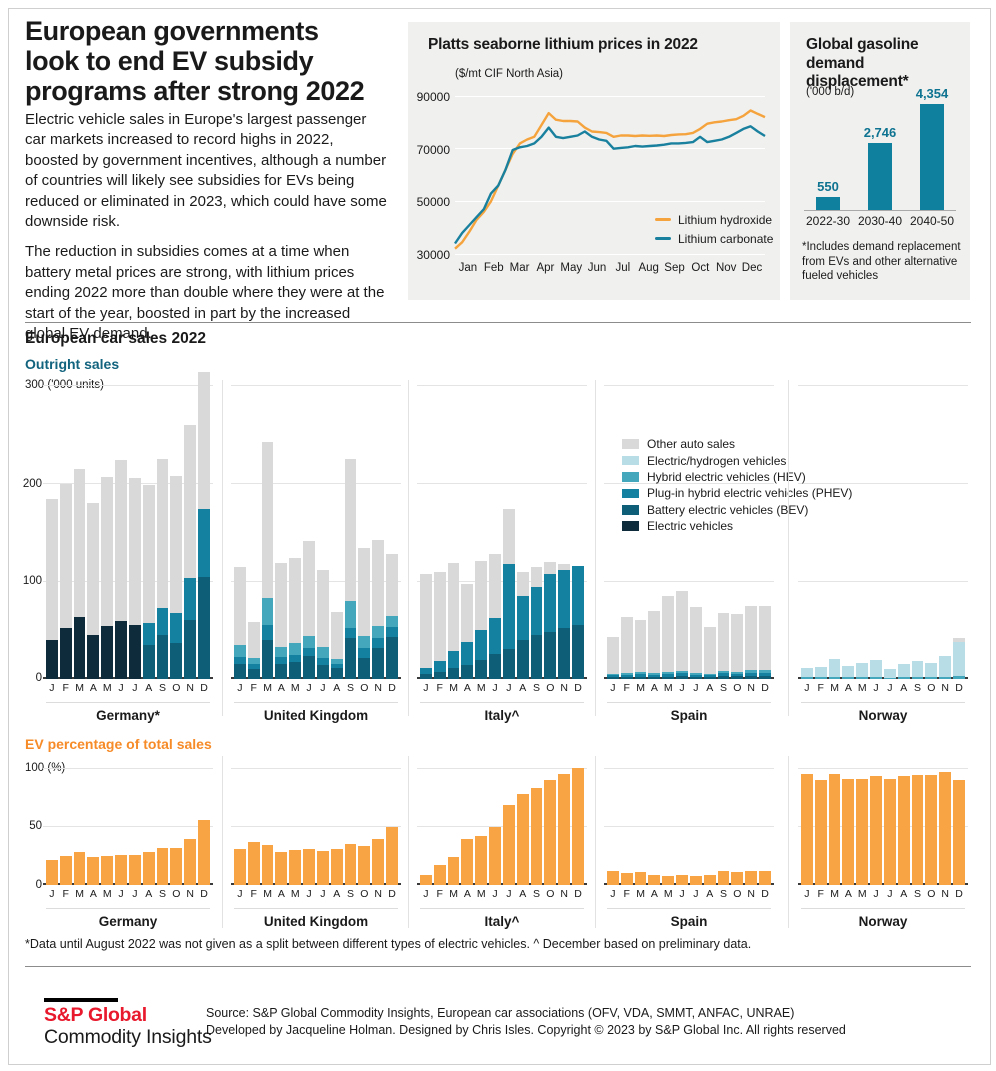 The image size is (996, 1071). Describe the element at coordinates (453, 894) in the screenshot. I see `month-tick: M` at that location.